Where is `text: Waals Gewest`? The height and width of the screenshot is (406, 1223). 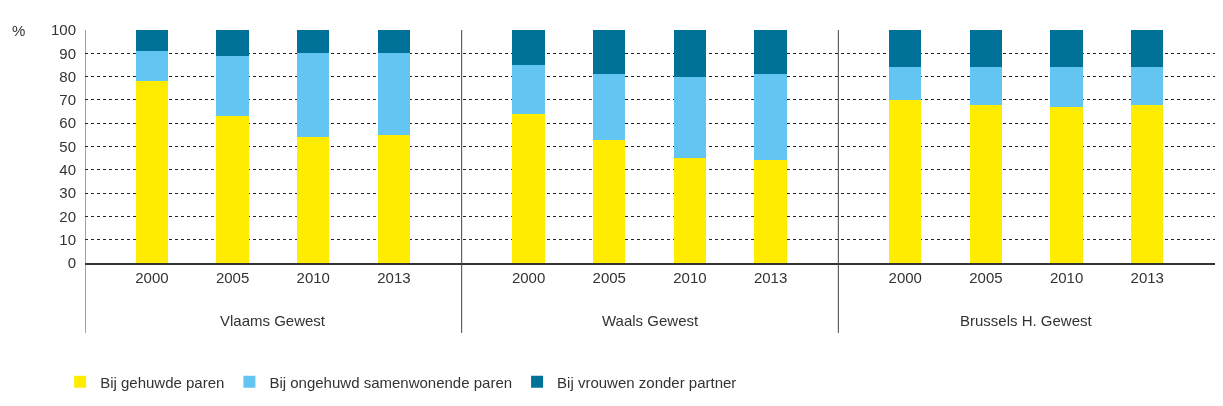
text: Waals Gewest is located at coordinates (650, 320).